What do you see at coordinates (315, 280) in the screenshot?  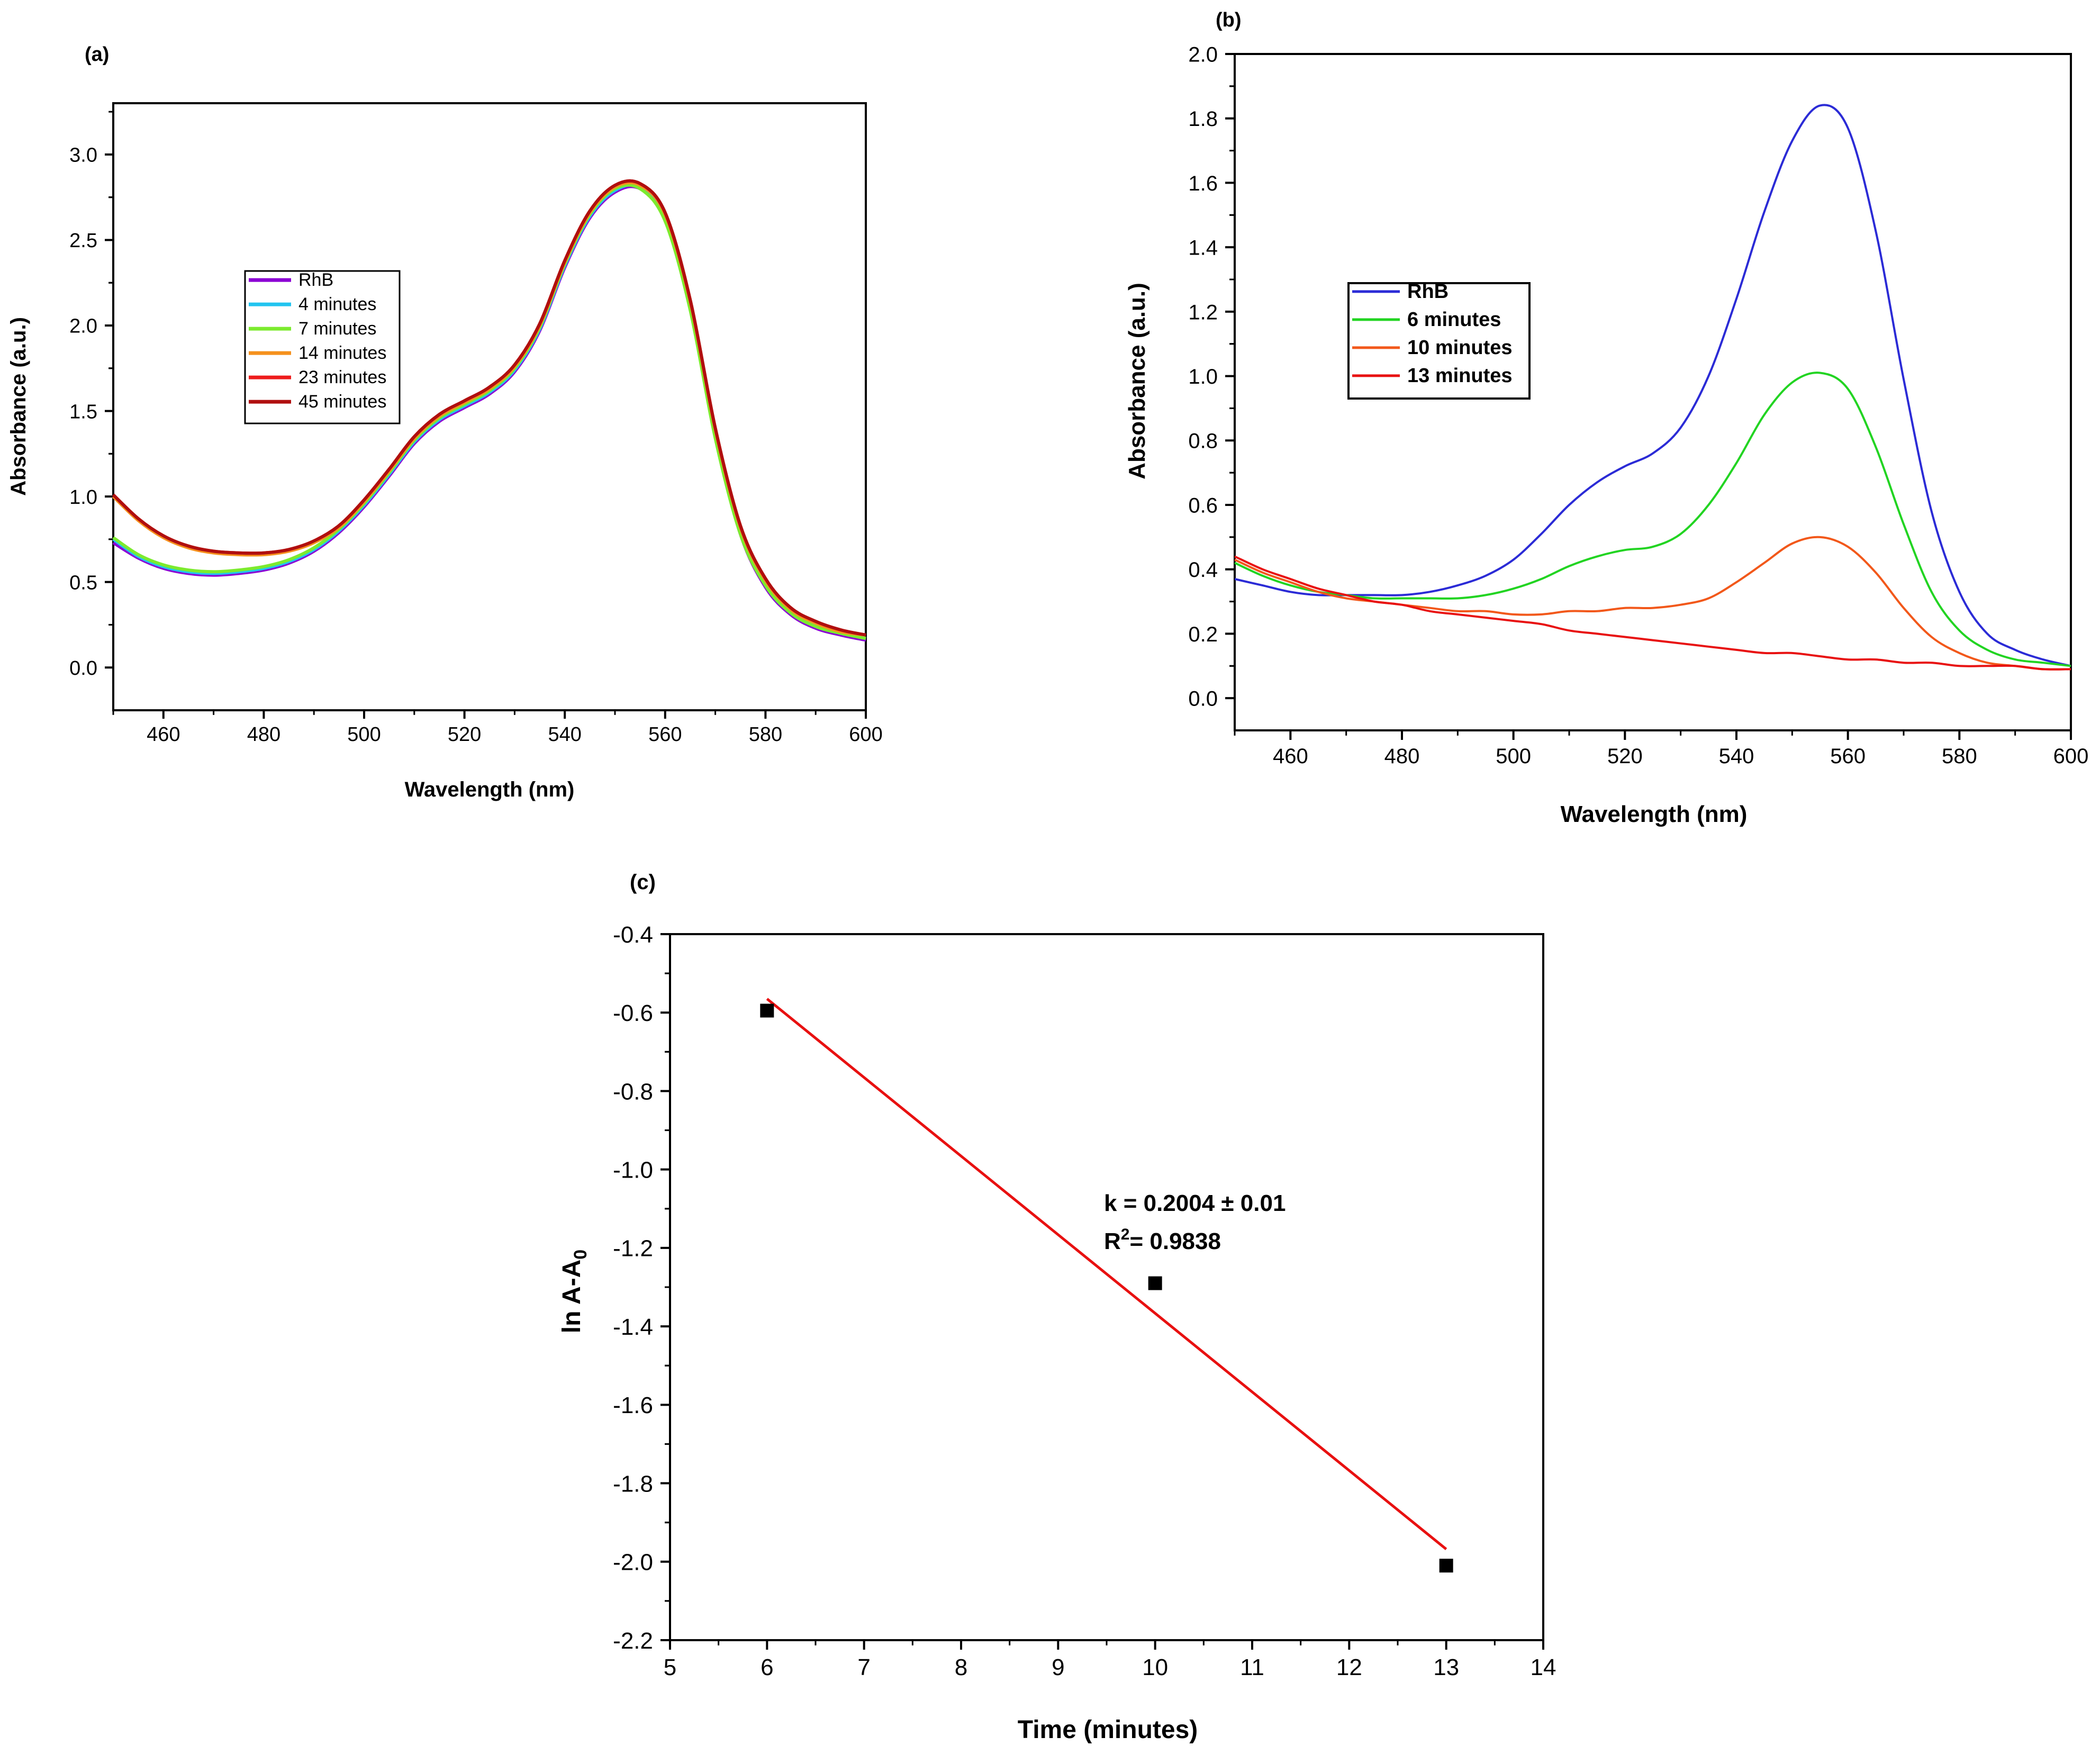 I see `panel-a-legend-label-rhb: RhB` at bounding box center [315, 280].